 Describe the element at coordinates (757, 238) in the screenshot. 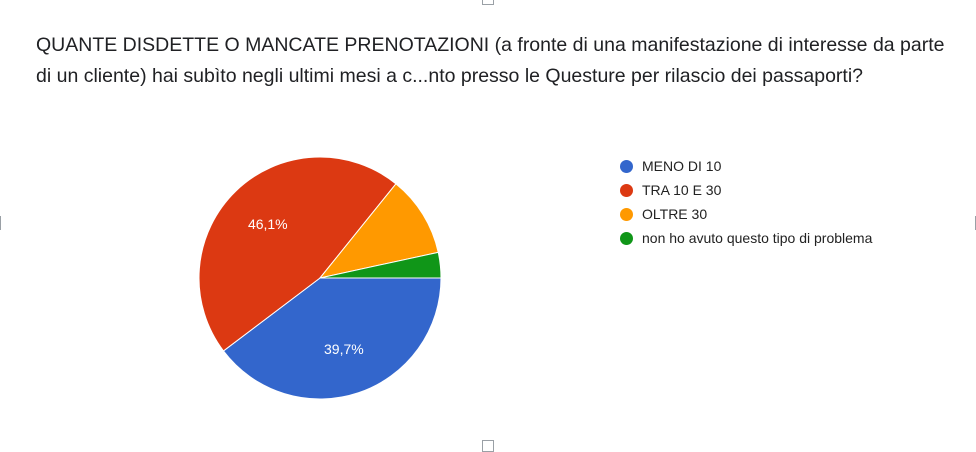

I see `legend-label: non ho avuto questo tipo di problema` at that location.